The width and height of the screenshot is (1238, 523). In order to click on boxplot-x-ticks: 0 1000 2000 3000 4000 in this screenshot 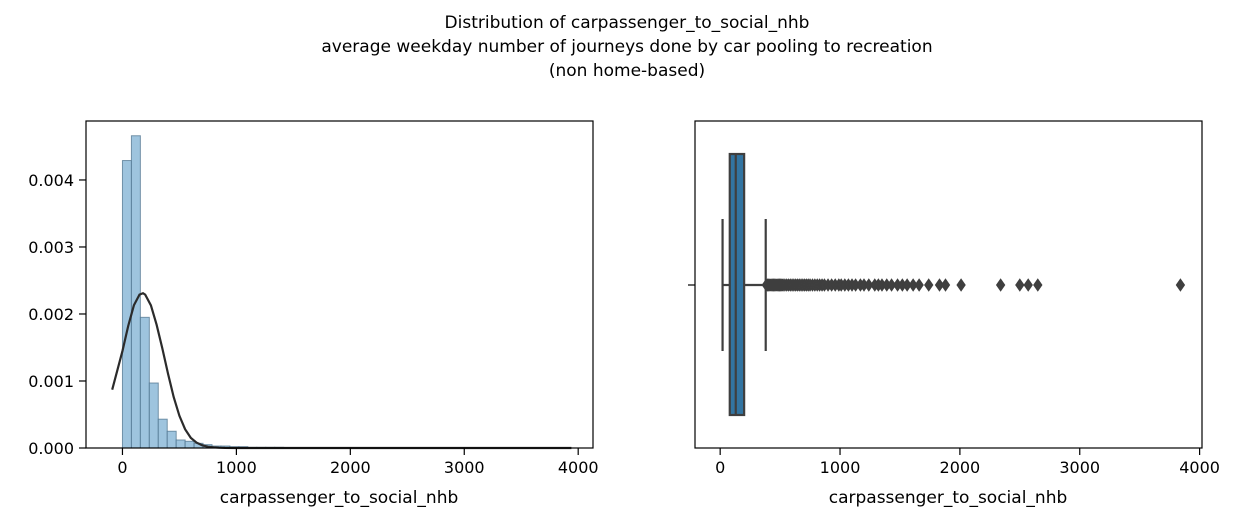, I will do `click(967, 462)`.